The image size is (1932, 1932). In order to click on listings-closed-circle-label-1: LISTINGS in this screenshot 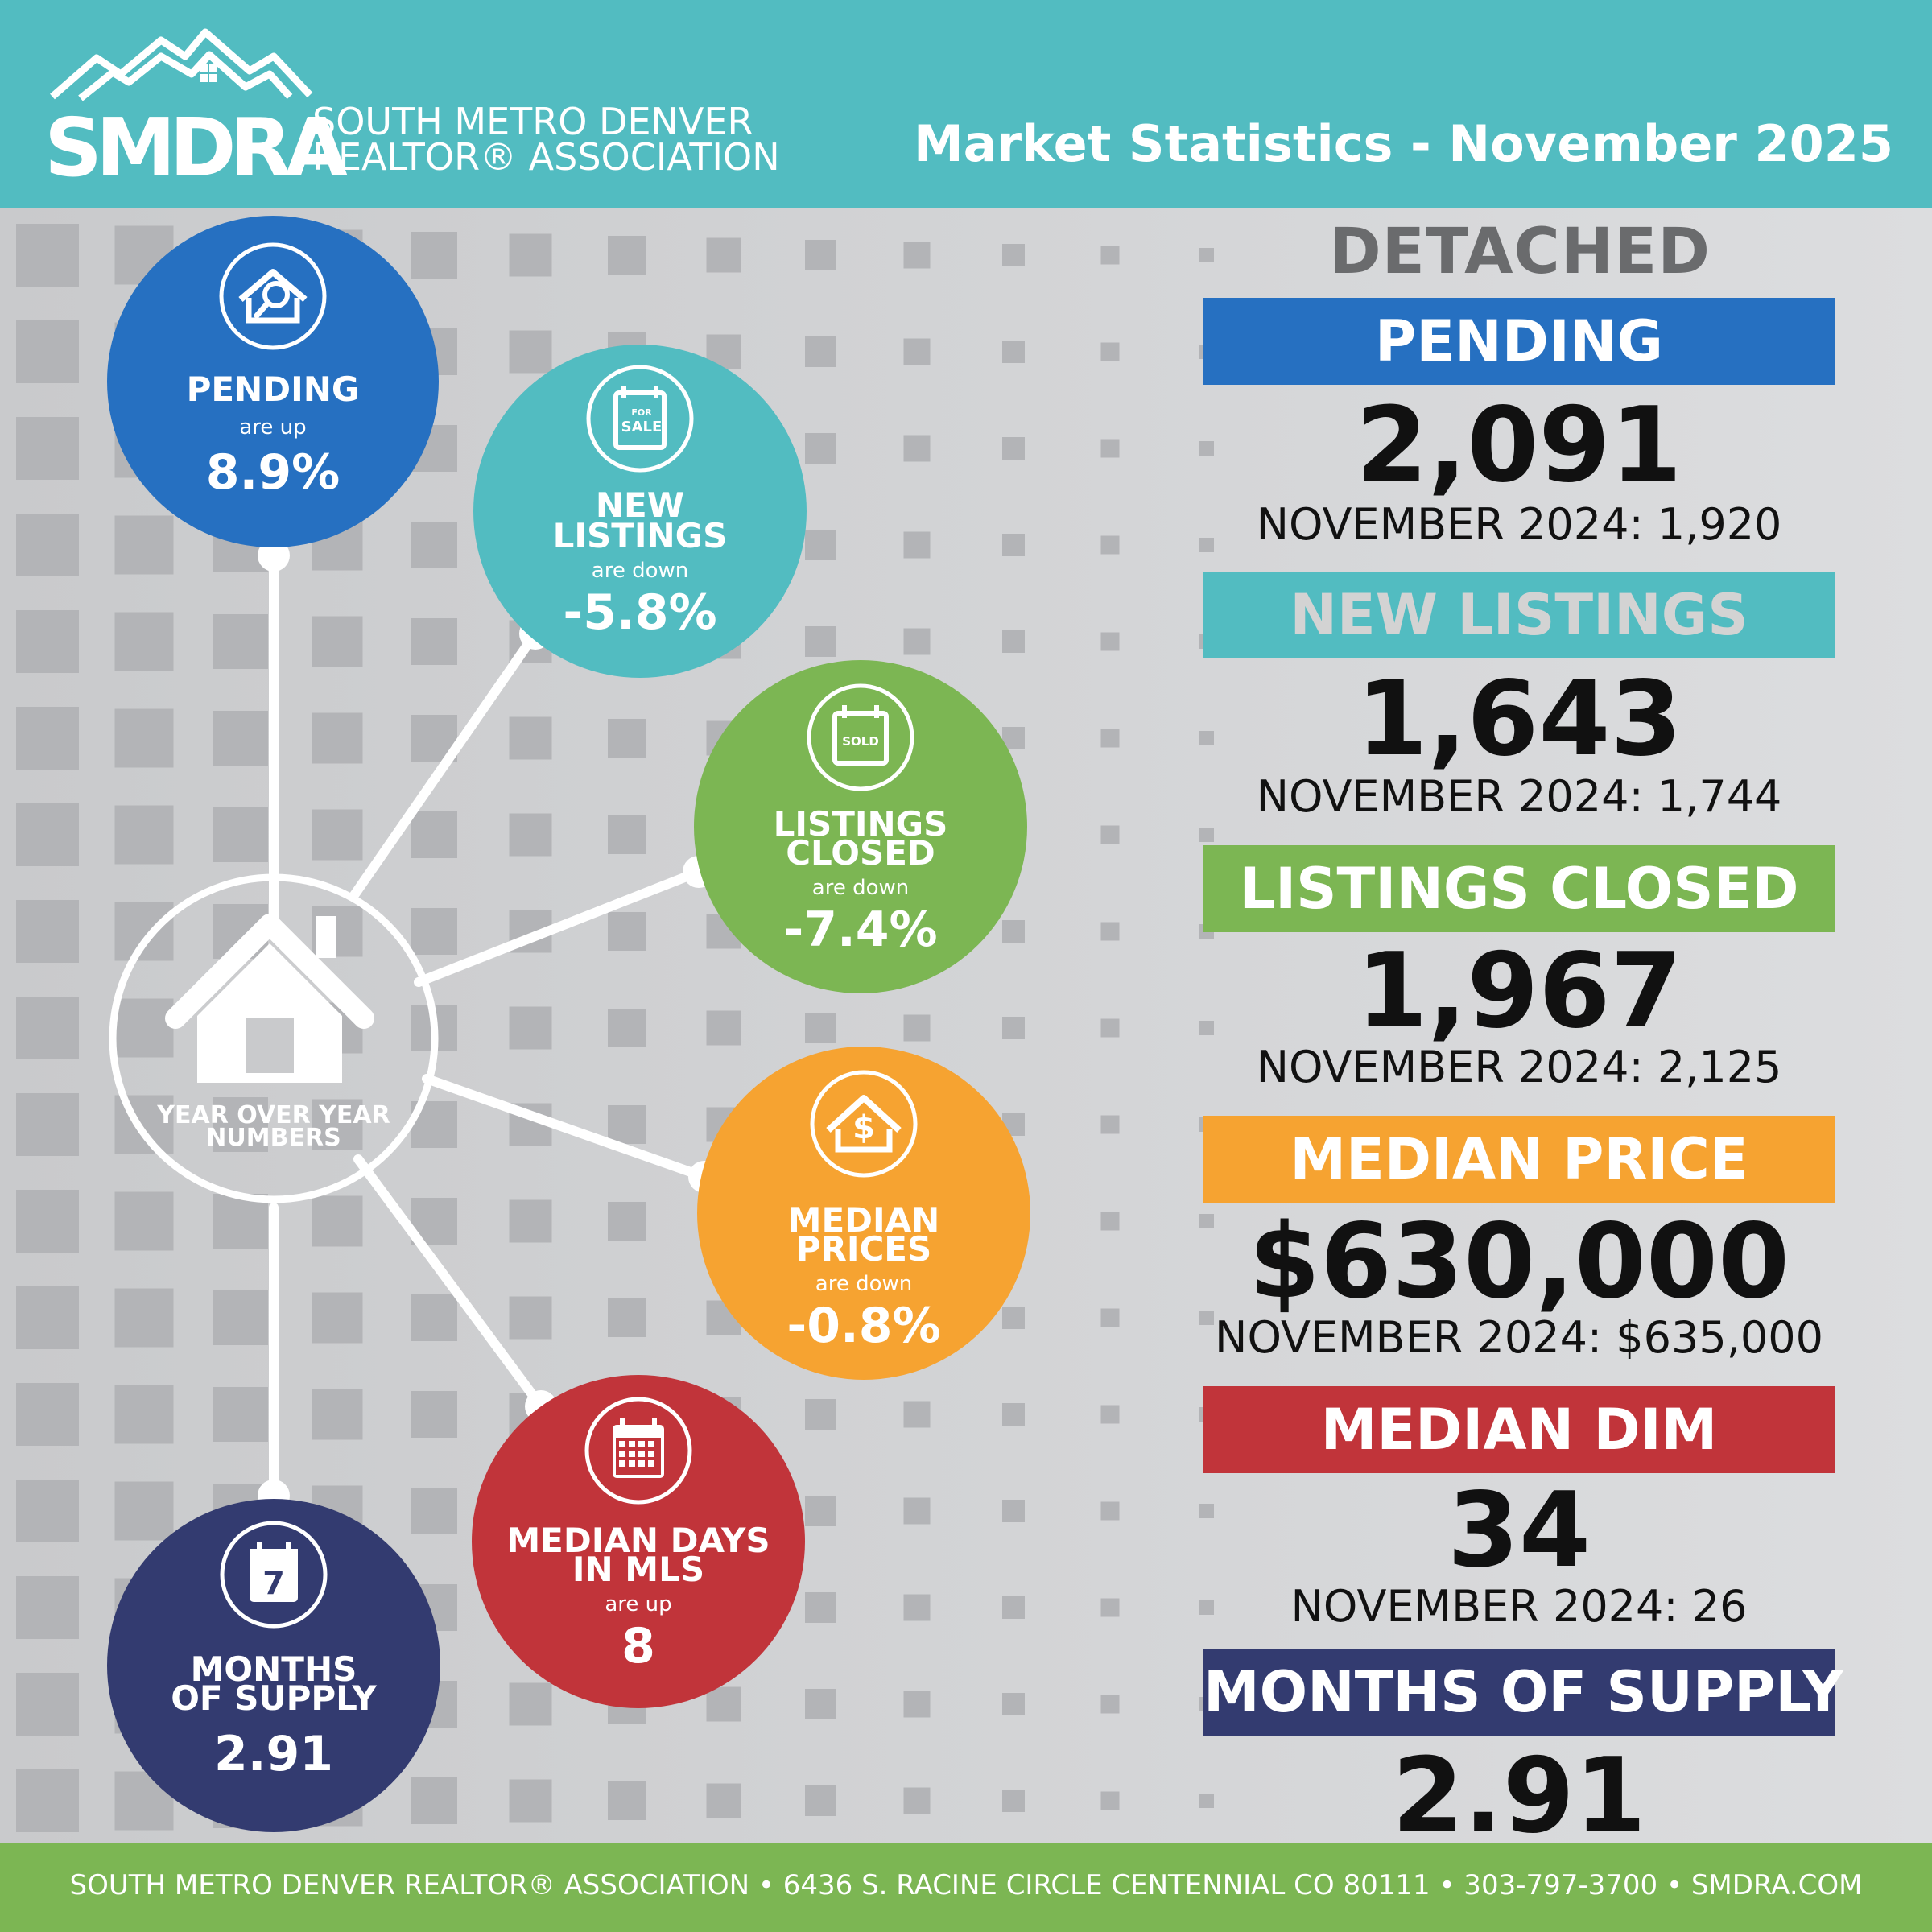, I will do `click(860, 824)`.